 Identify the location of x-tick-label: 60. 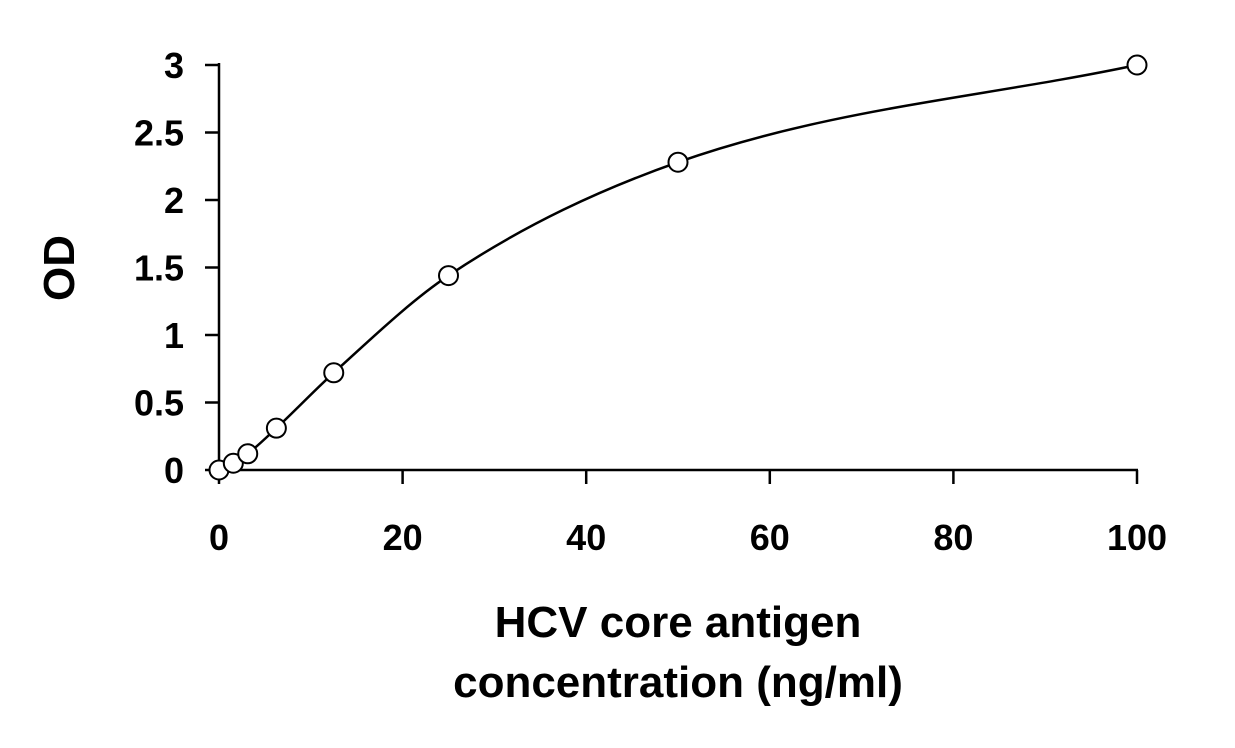
(770, 537).